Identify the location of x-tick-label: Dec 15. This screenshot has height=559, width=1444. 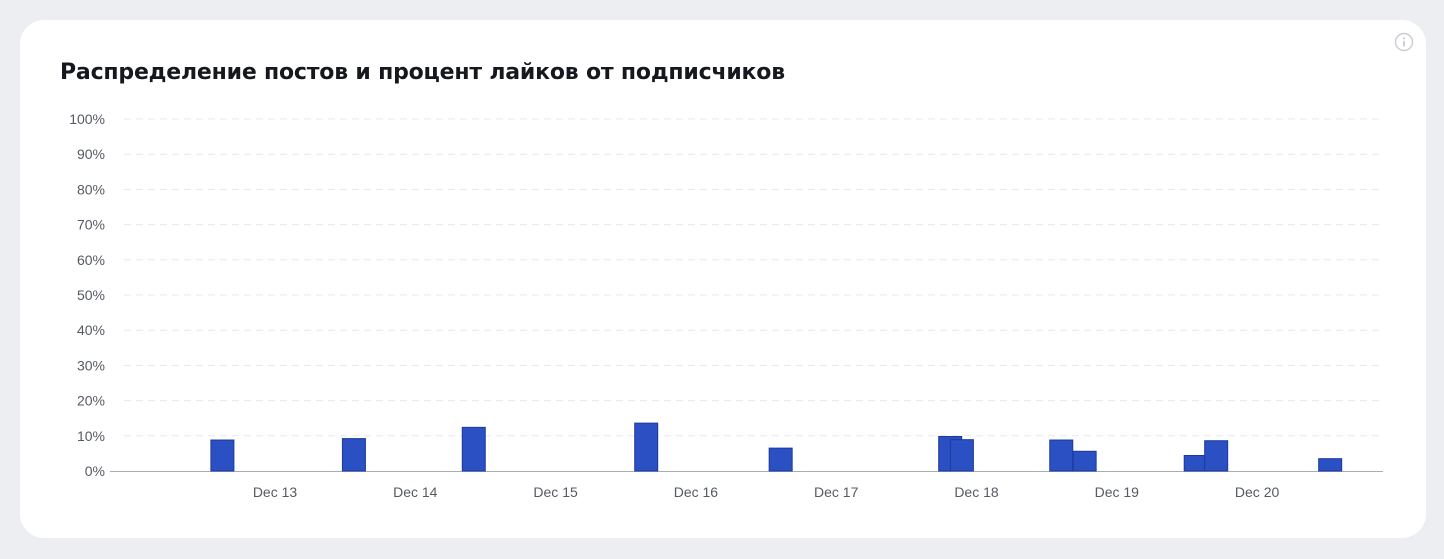
(555, 492).